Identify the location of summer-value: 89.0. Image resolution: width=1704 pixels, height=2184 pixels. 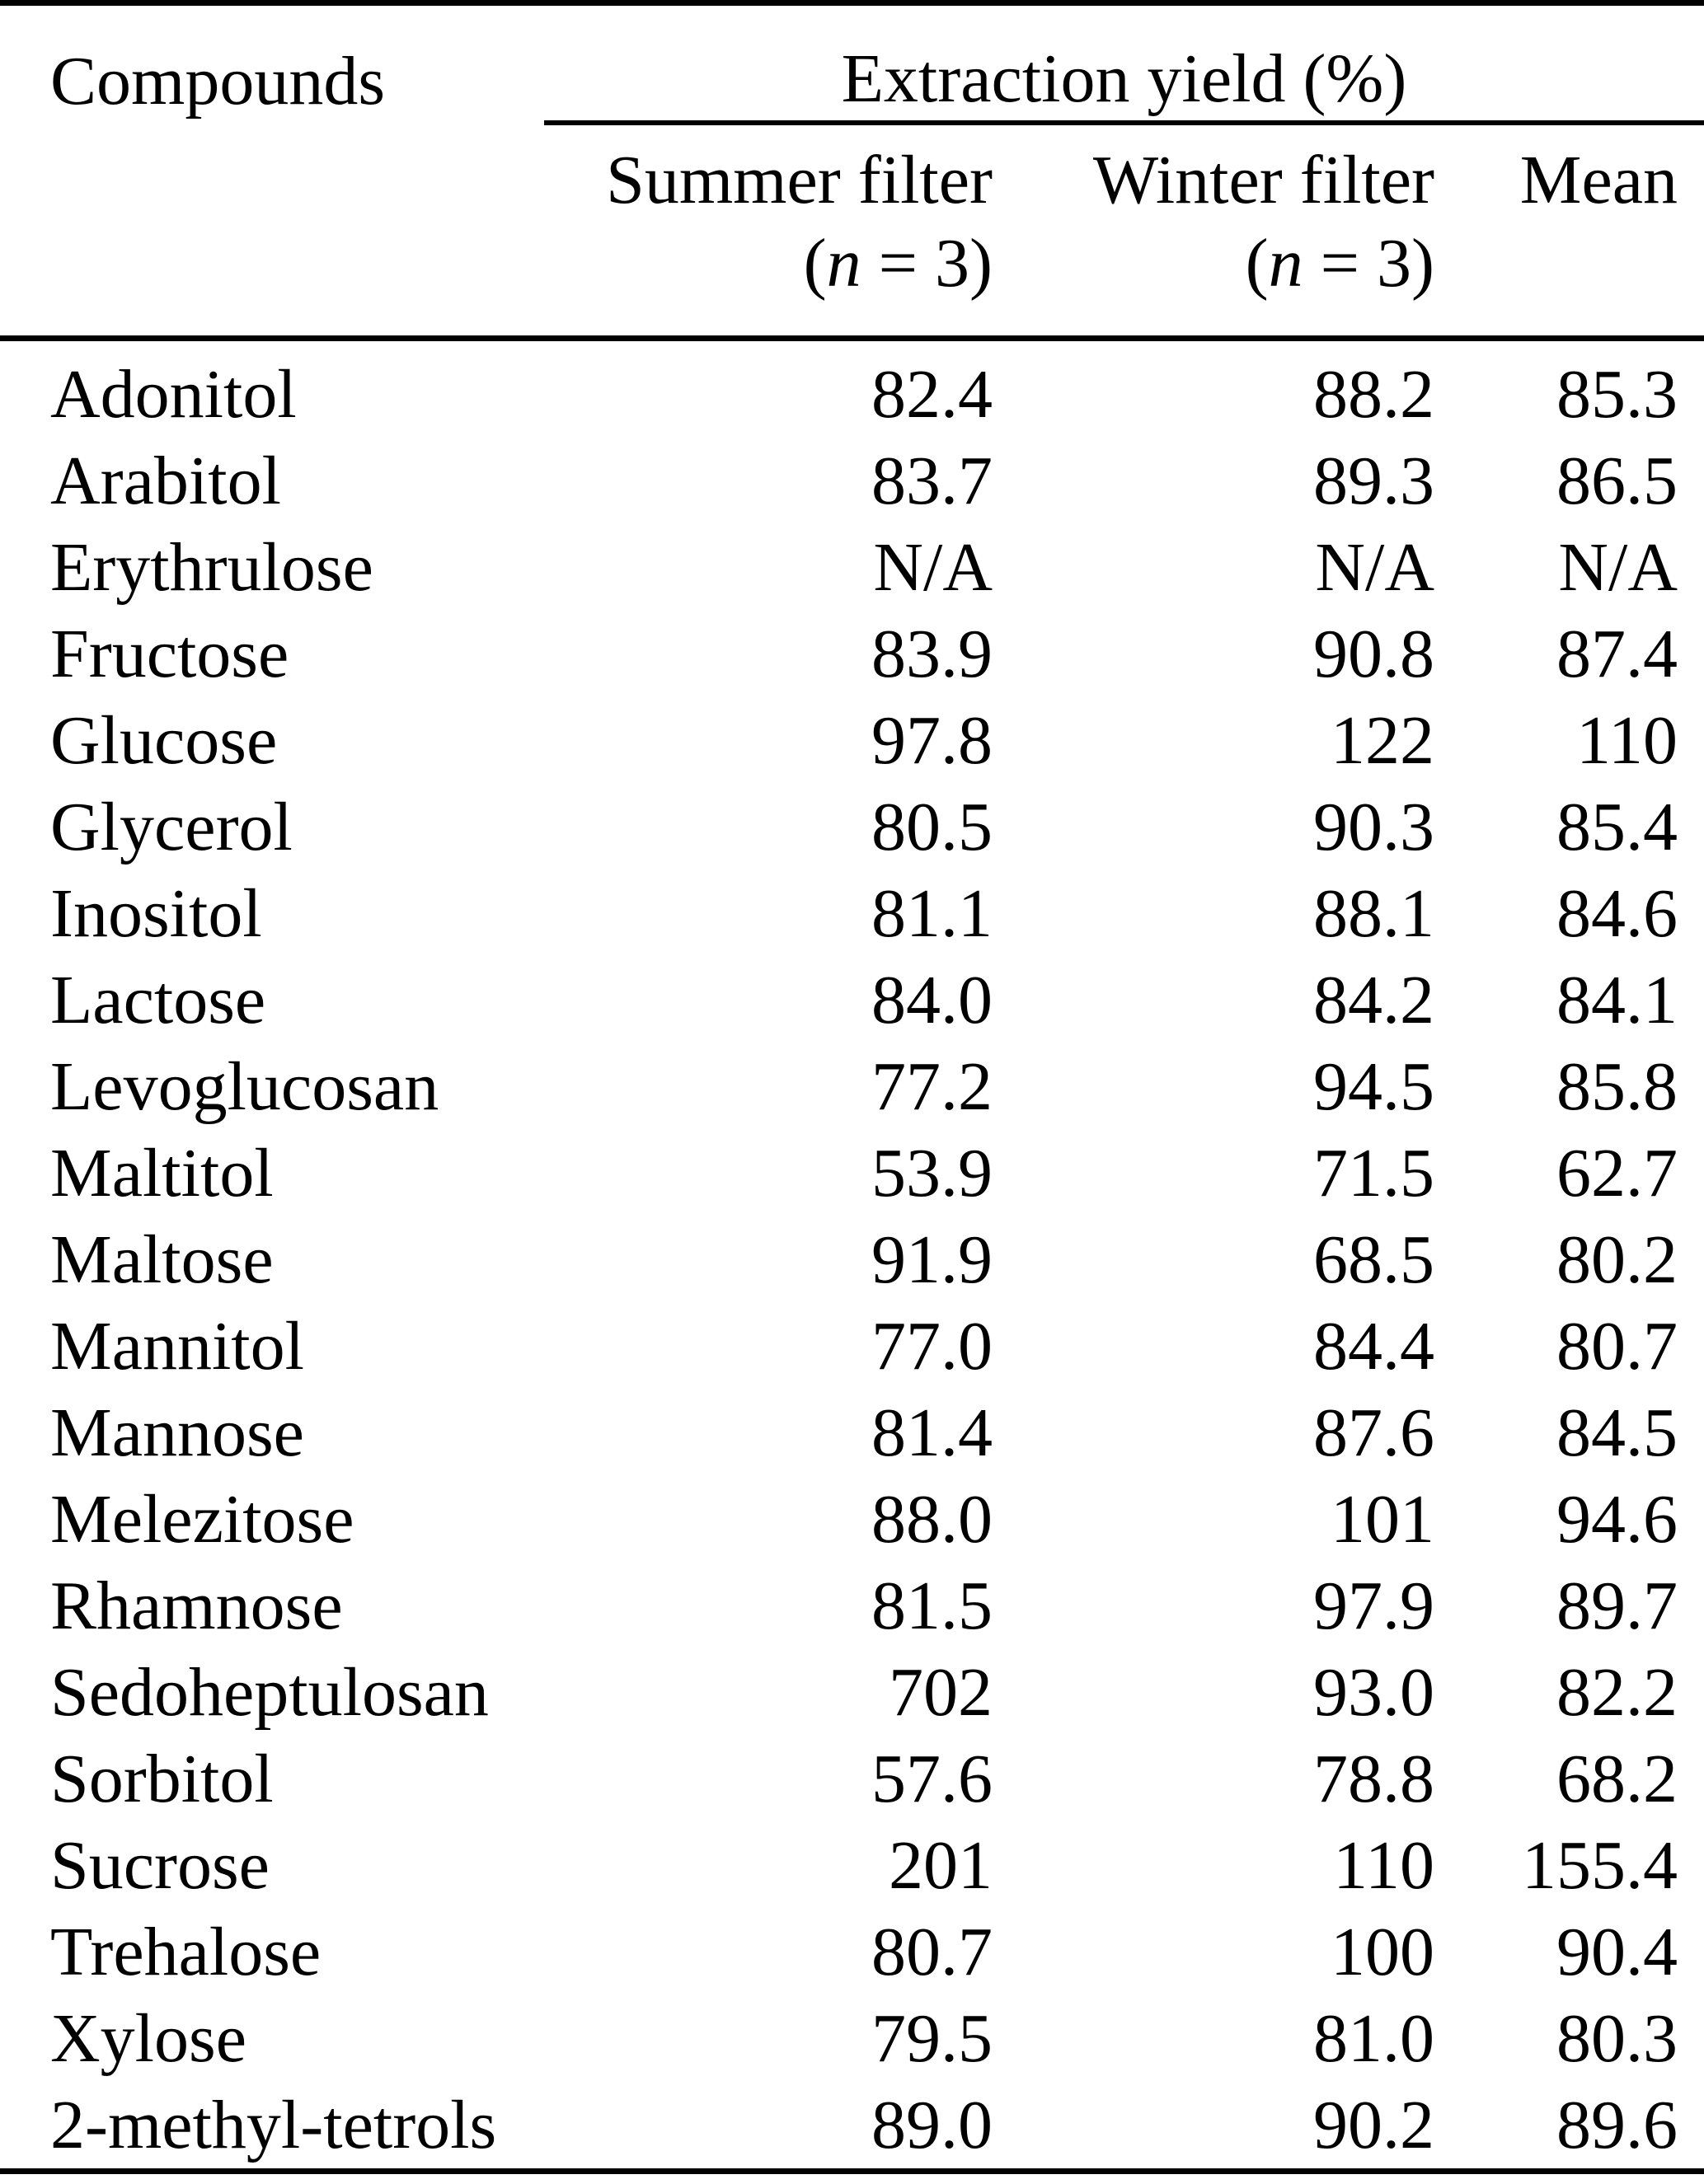
(932, 2125).